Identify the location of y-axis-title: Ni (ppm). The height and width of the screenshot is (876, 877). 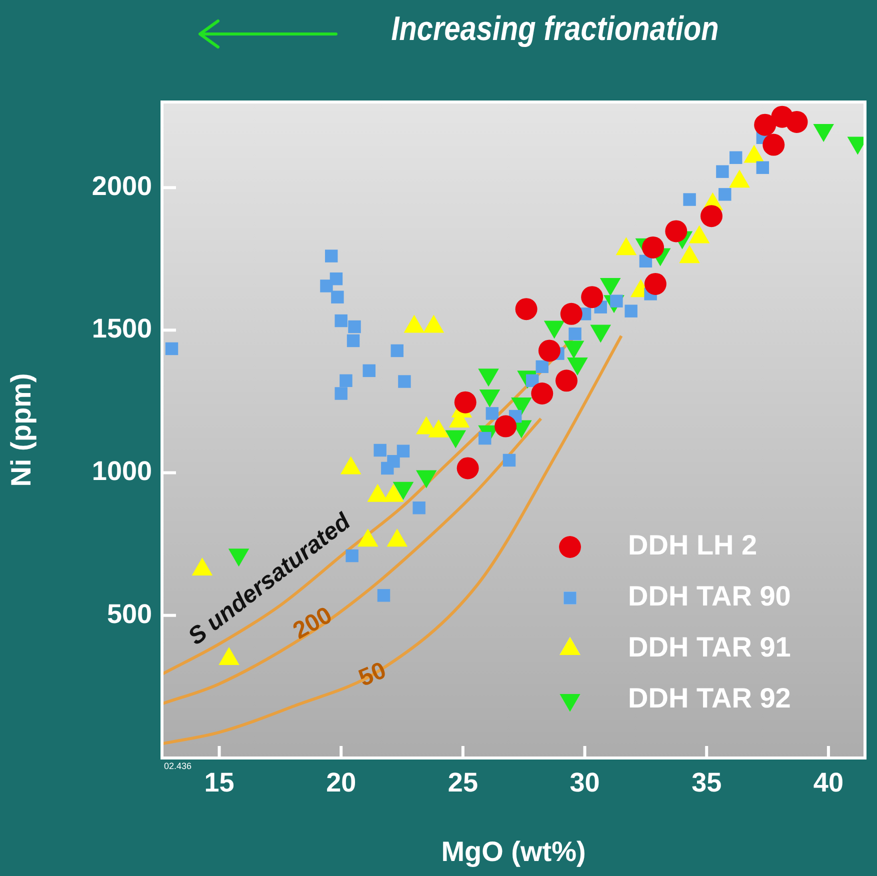
(21, 430).